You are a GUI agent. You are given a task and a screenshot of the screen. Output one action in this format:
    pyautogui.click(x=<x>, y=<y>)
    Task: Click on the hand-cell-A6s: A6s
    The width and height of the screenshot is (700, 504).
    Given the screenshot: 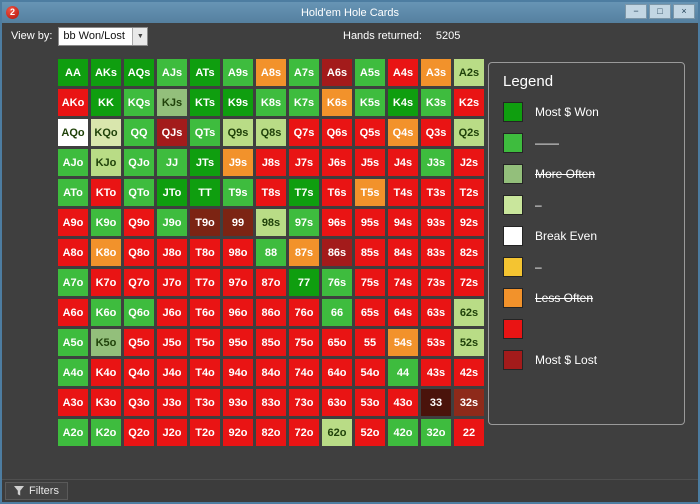 What is the action you would take?
    pyautogui.click(x=337, y=72)
    